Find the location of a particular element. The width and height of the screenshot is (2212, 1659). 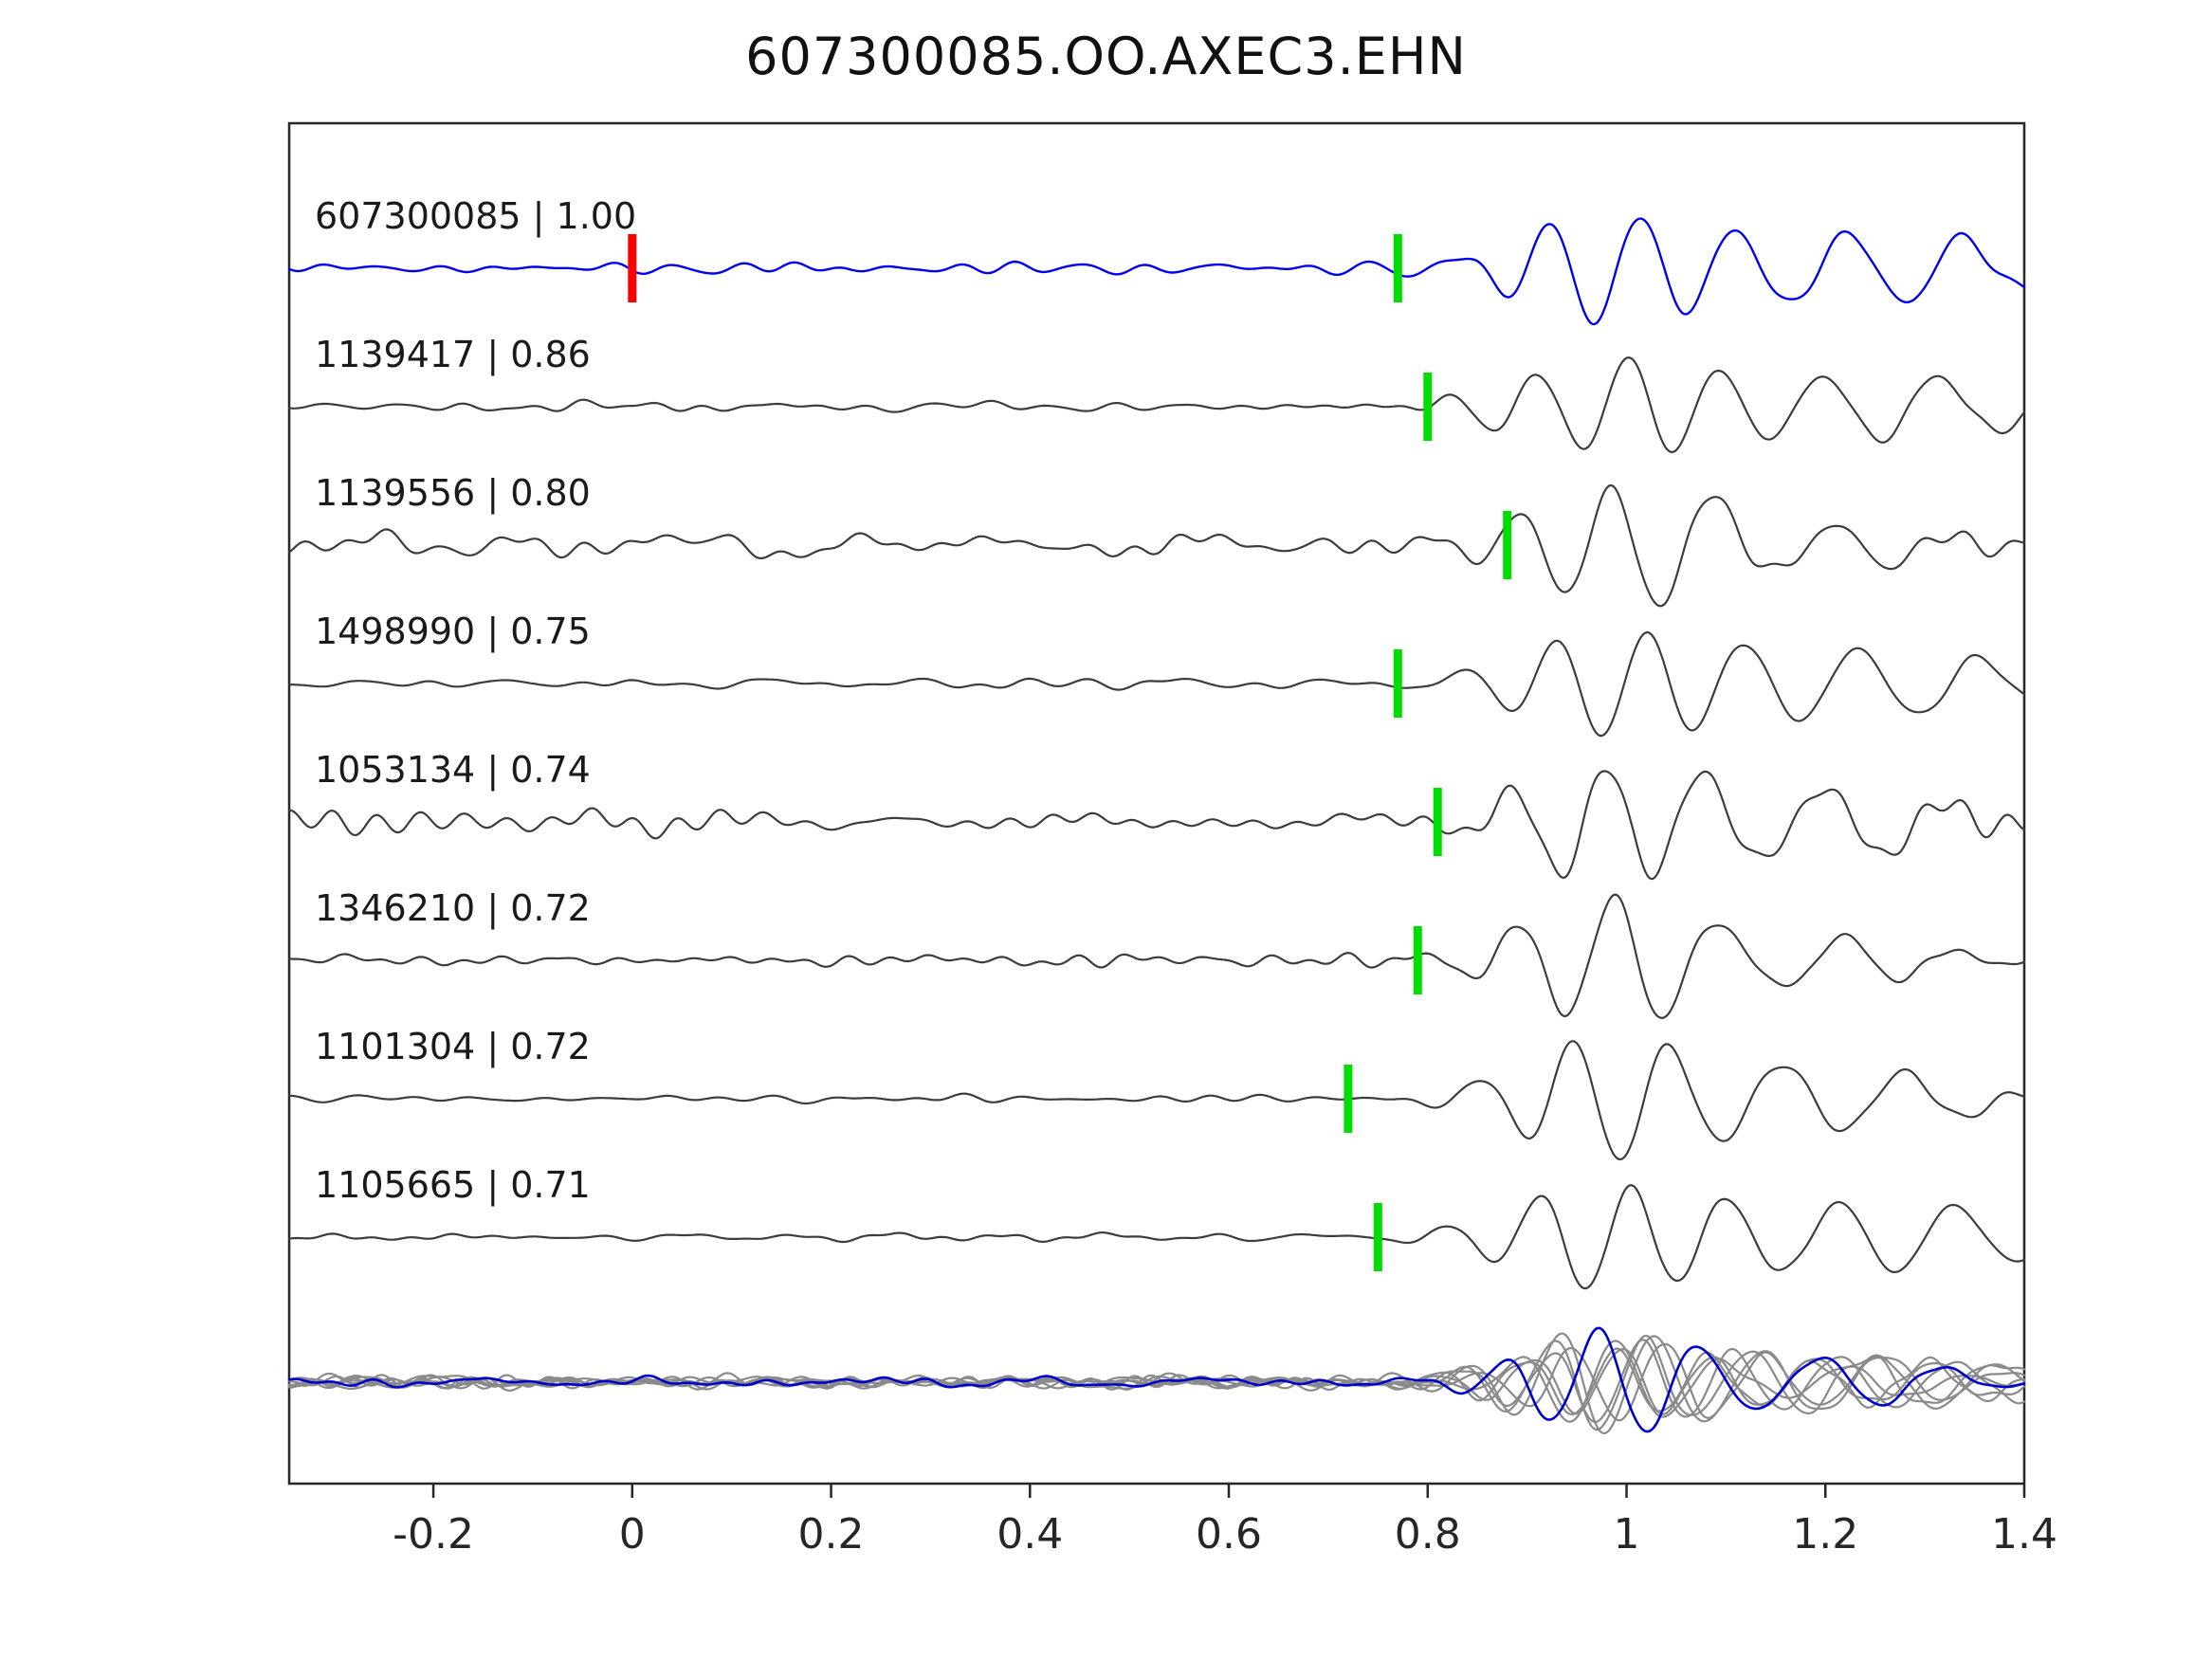

x-tick-label: 0.4 is located at coordinates (1029, 1534).